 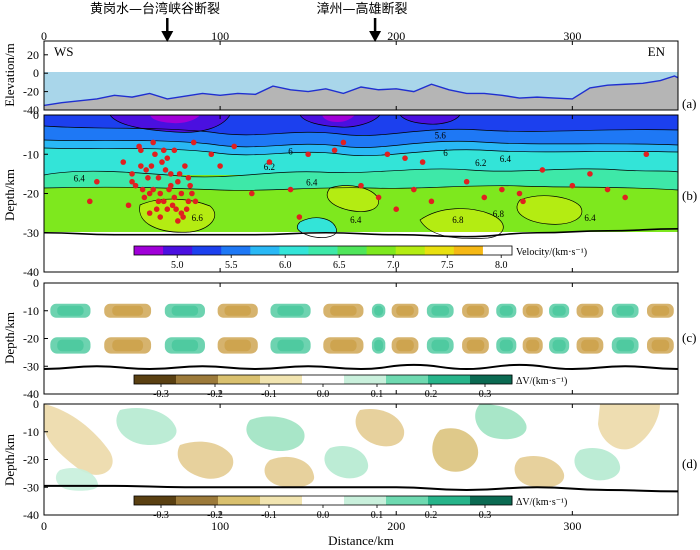 I want to click on contour-label: 6.8, so click(x=458, y=220).